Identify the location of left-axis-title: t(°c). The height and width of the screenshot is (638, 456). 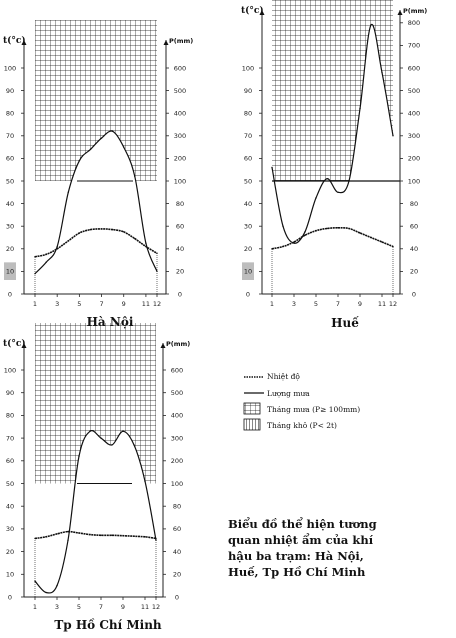
(14, 343).